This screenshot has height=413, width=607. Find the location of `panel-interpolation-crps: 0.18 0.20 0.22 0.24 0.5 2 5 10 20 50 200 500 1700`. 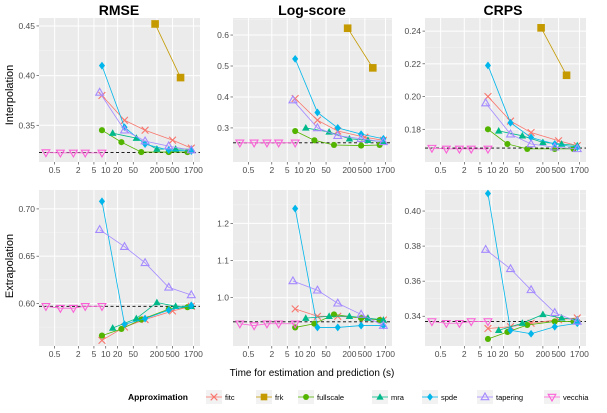

panel-interpolation-crps: 0.18 0.20 0.22 0.24 0.5 2 5 10 20 50 200 500 1700 is located at coordinates (496, 96).